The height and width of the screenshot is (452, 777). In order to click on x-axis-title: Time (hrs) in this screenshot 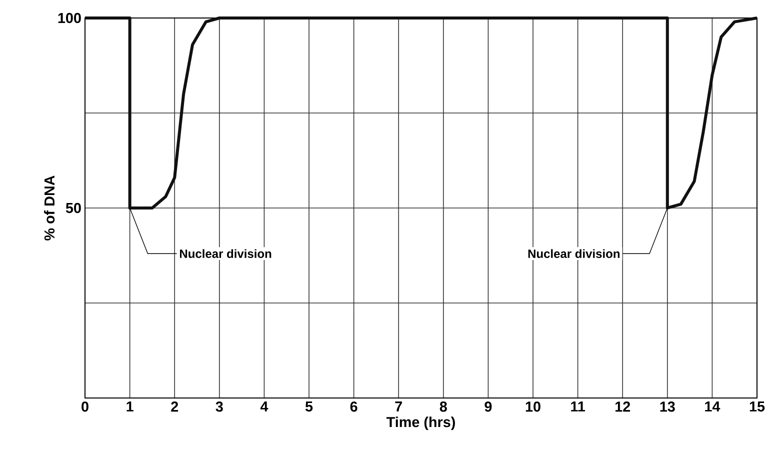, I will do `click(420, 423)`.